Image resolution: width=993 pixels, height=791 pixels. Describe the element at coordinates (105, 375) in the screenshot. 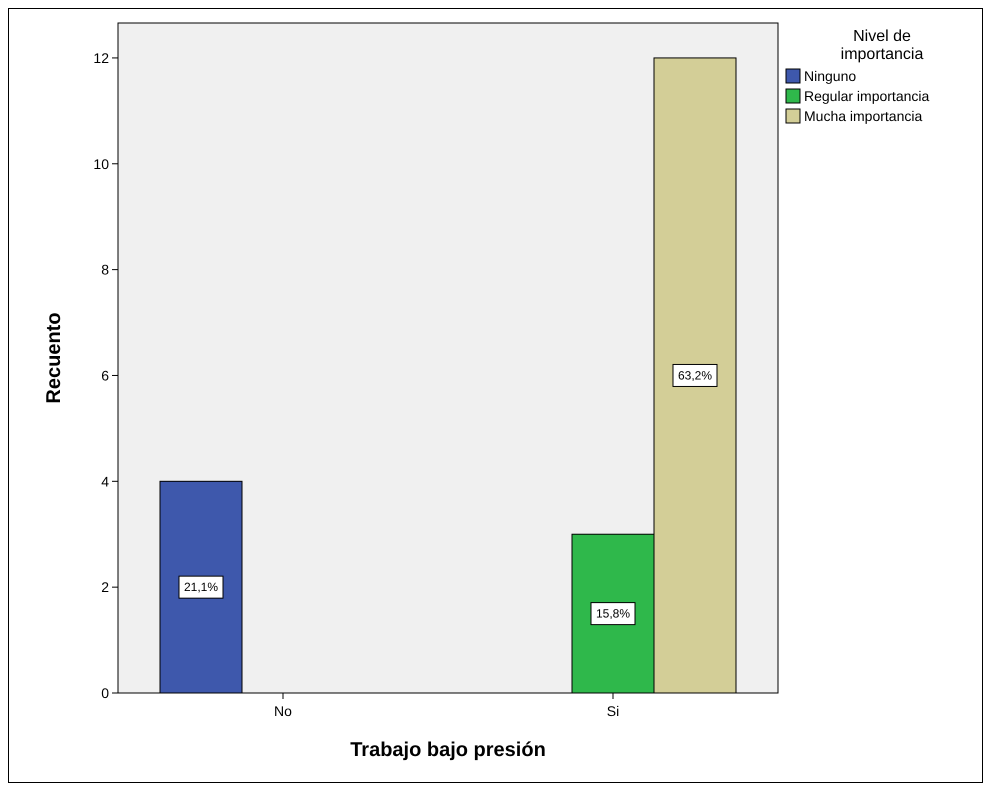

I see `y-tick-label: 6` at that location.